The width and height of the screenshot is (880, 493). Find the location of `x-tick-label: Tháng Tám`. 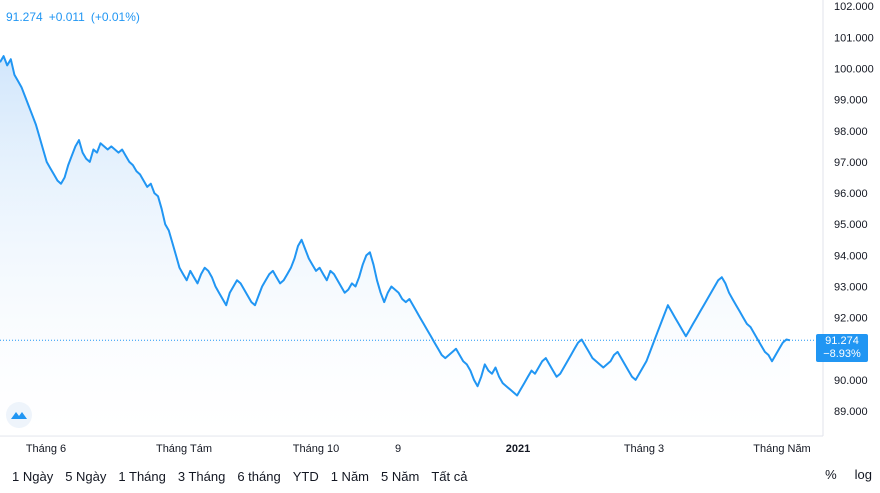

x-tick-label: Tháng Tám is located at coordinates (184, 449).